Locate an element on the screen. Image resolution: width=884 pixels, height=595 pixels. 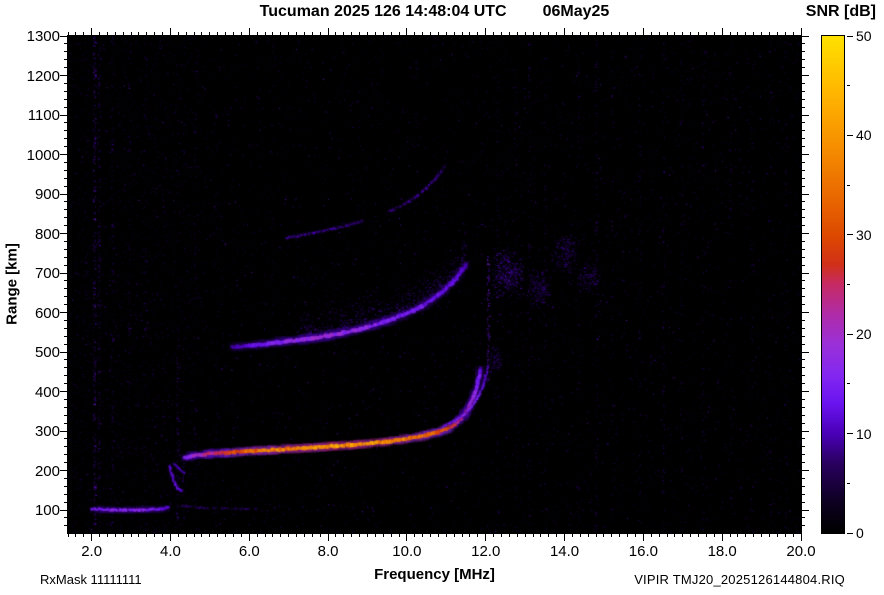
colorbar-tick-label: 50 is located at coordinates (864, 36).